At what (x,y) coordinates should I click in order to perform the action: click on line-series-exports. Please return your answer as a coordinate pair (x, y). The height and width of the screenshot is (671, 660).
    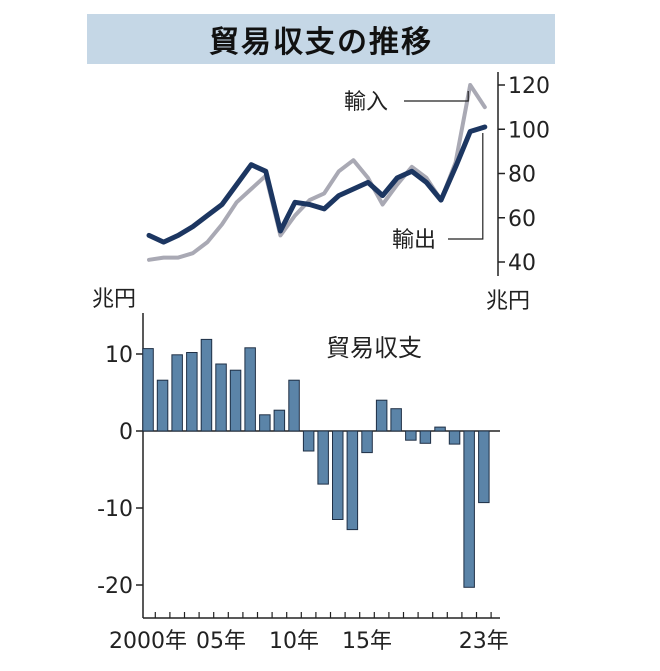
    Looking at the image, I should click on (317, 184).